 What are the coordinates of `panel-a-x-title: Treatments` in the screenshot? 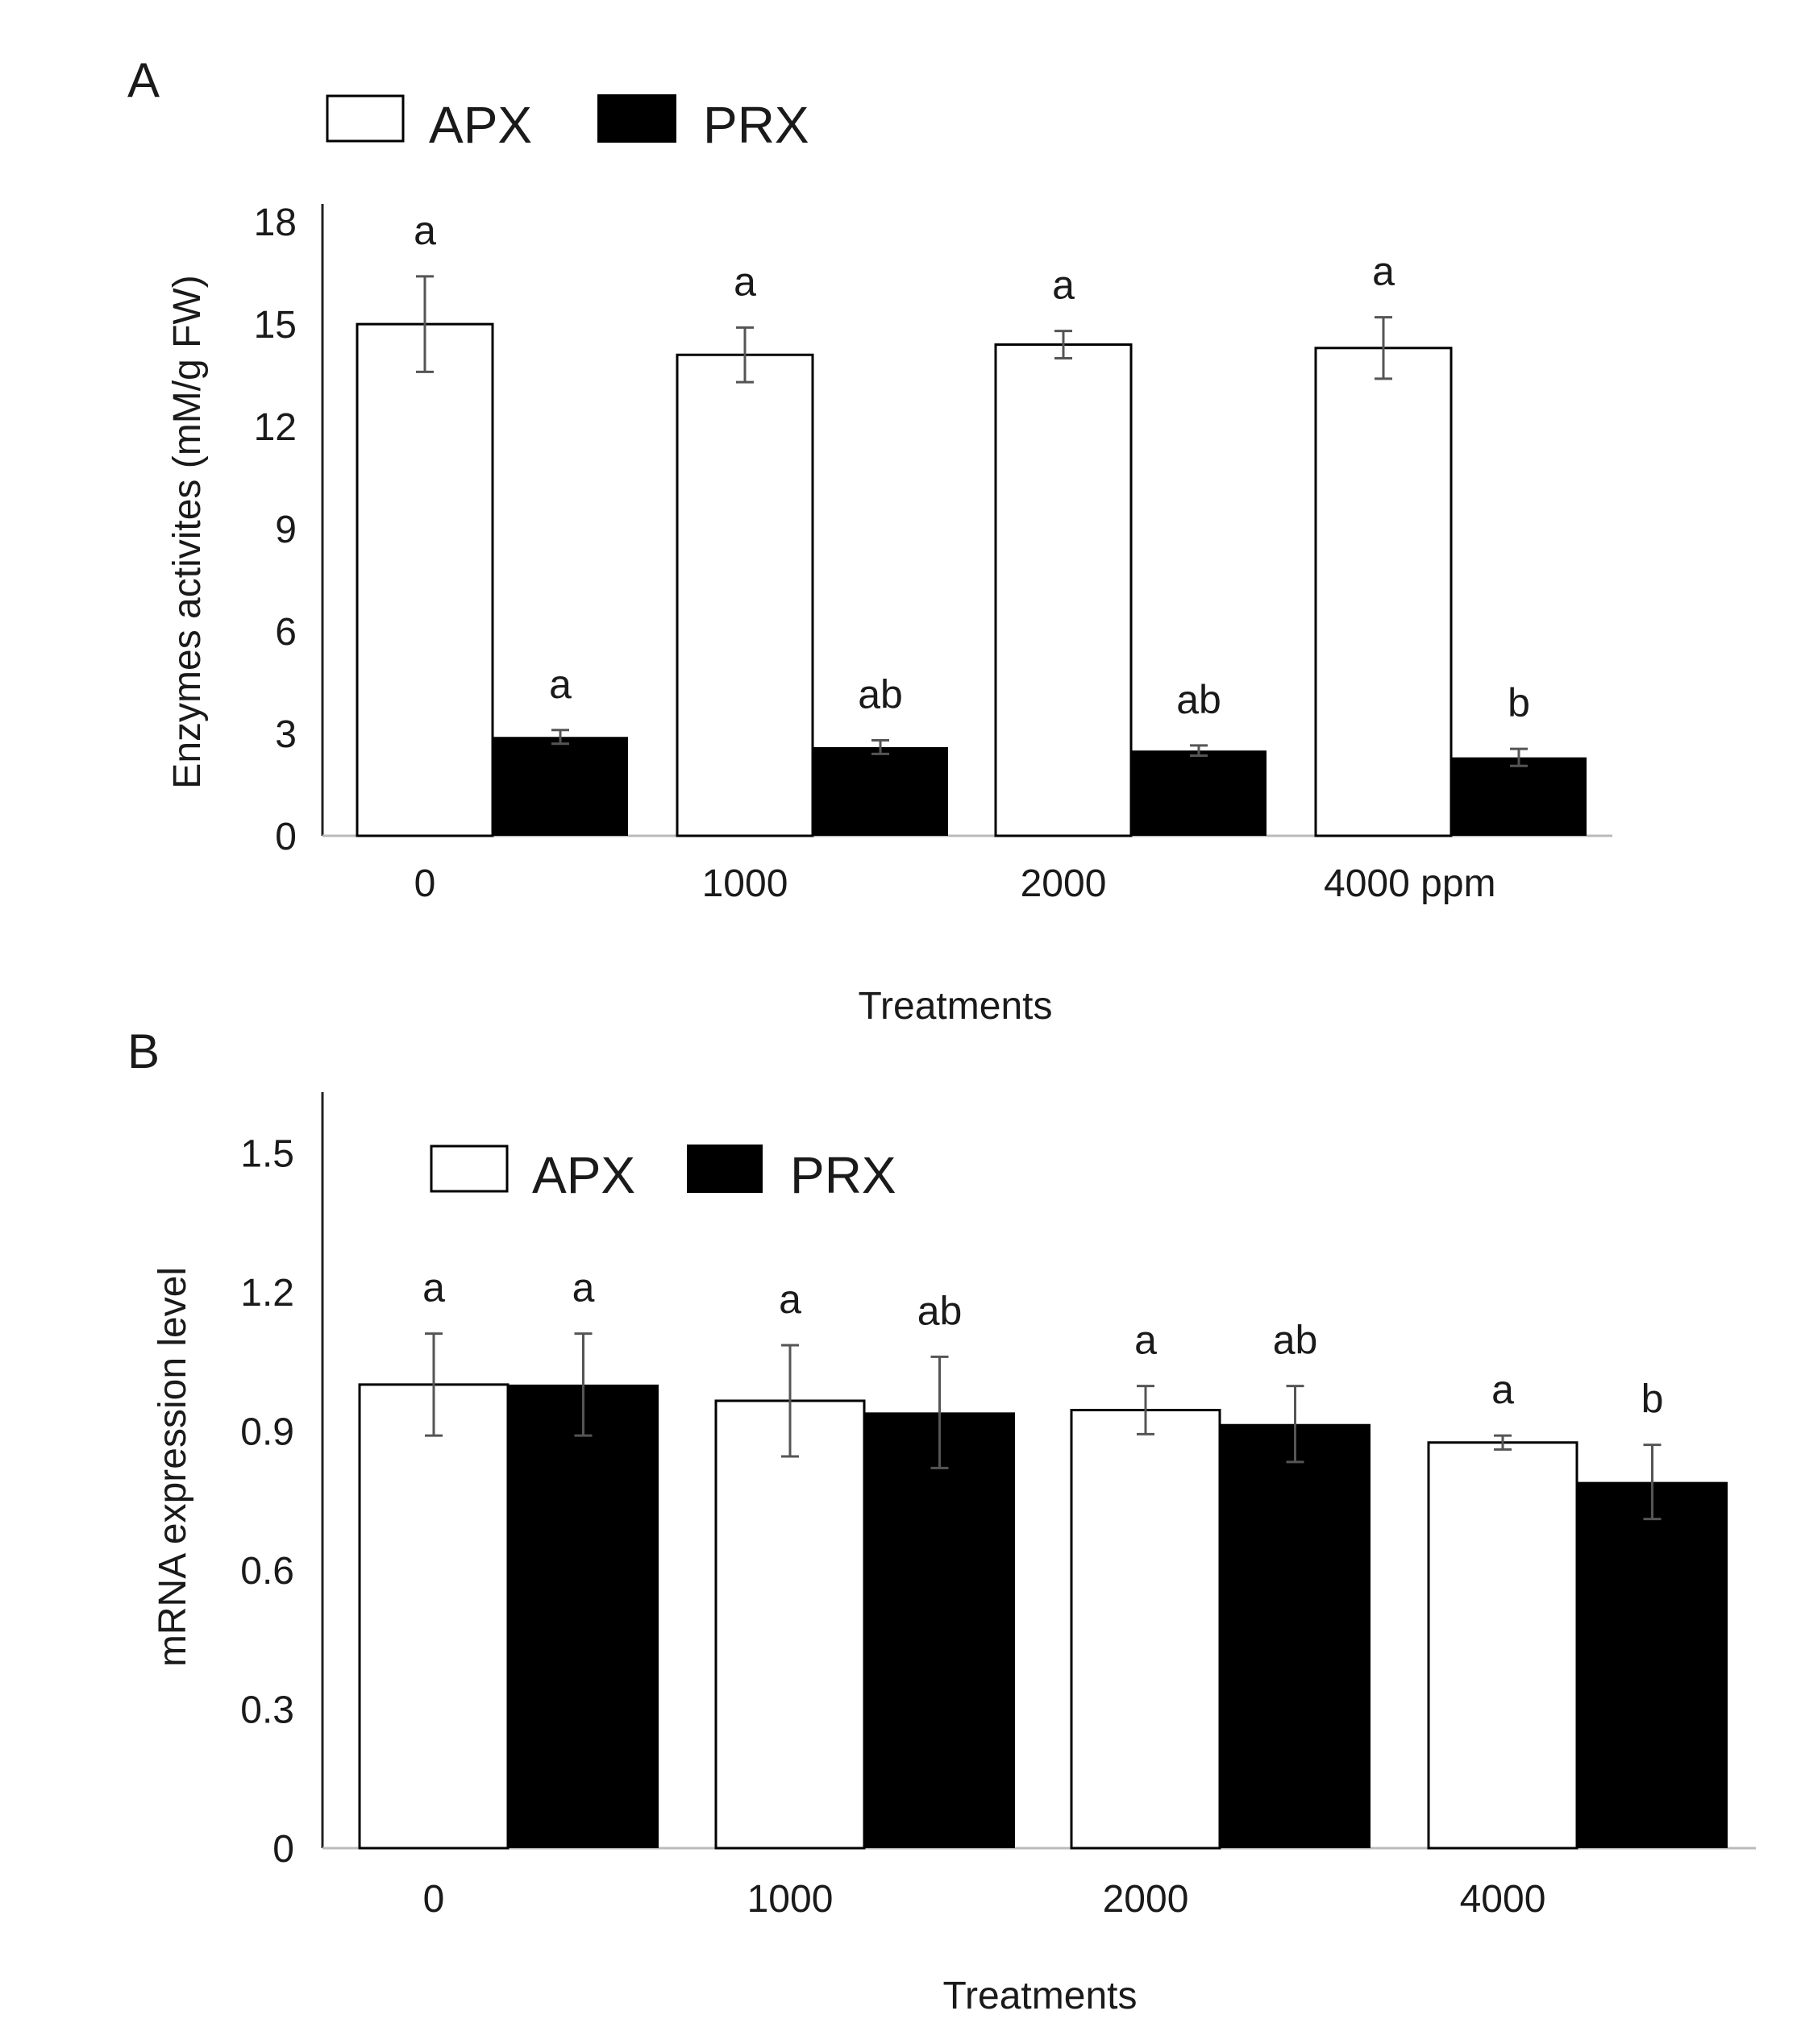 It's located at (956, 1006).